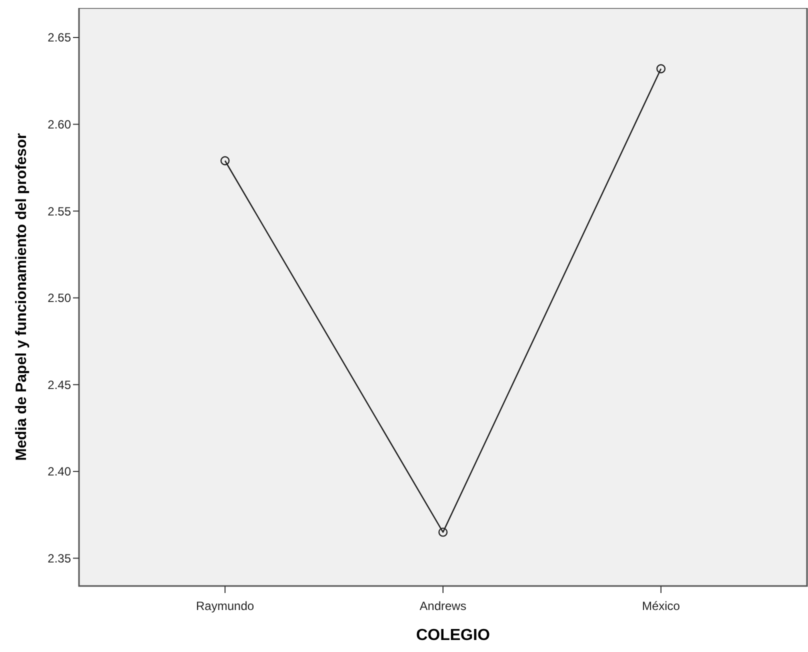 The width and height of the screenshot is (808, 652). Describe the element at coordinates (60, 37) in the screenshot. I see `y-tick-label: 2.65` at that location.